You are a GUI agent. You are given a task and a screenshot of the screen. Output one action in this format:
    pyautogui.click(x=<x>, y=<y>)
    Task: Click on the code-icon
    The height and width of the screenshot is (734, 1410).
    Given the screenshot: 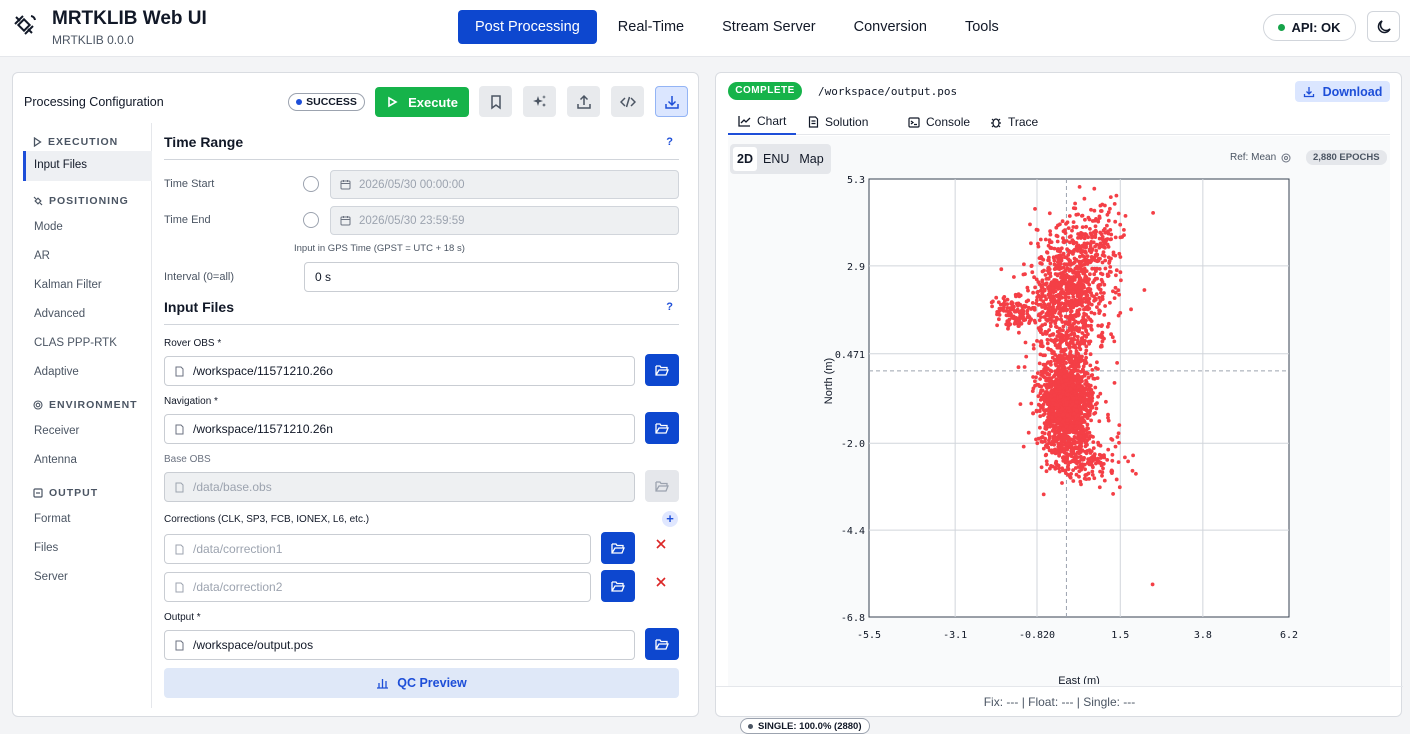 What is the action you would take?
    pyautogui.click(x=627, y=101)
    